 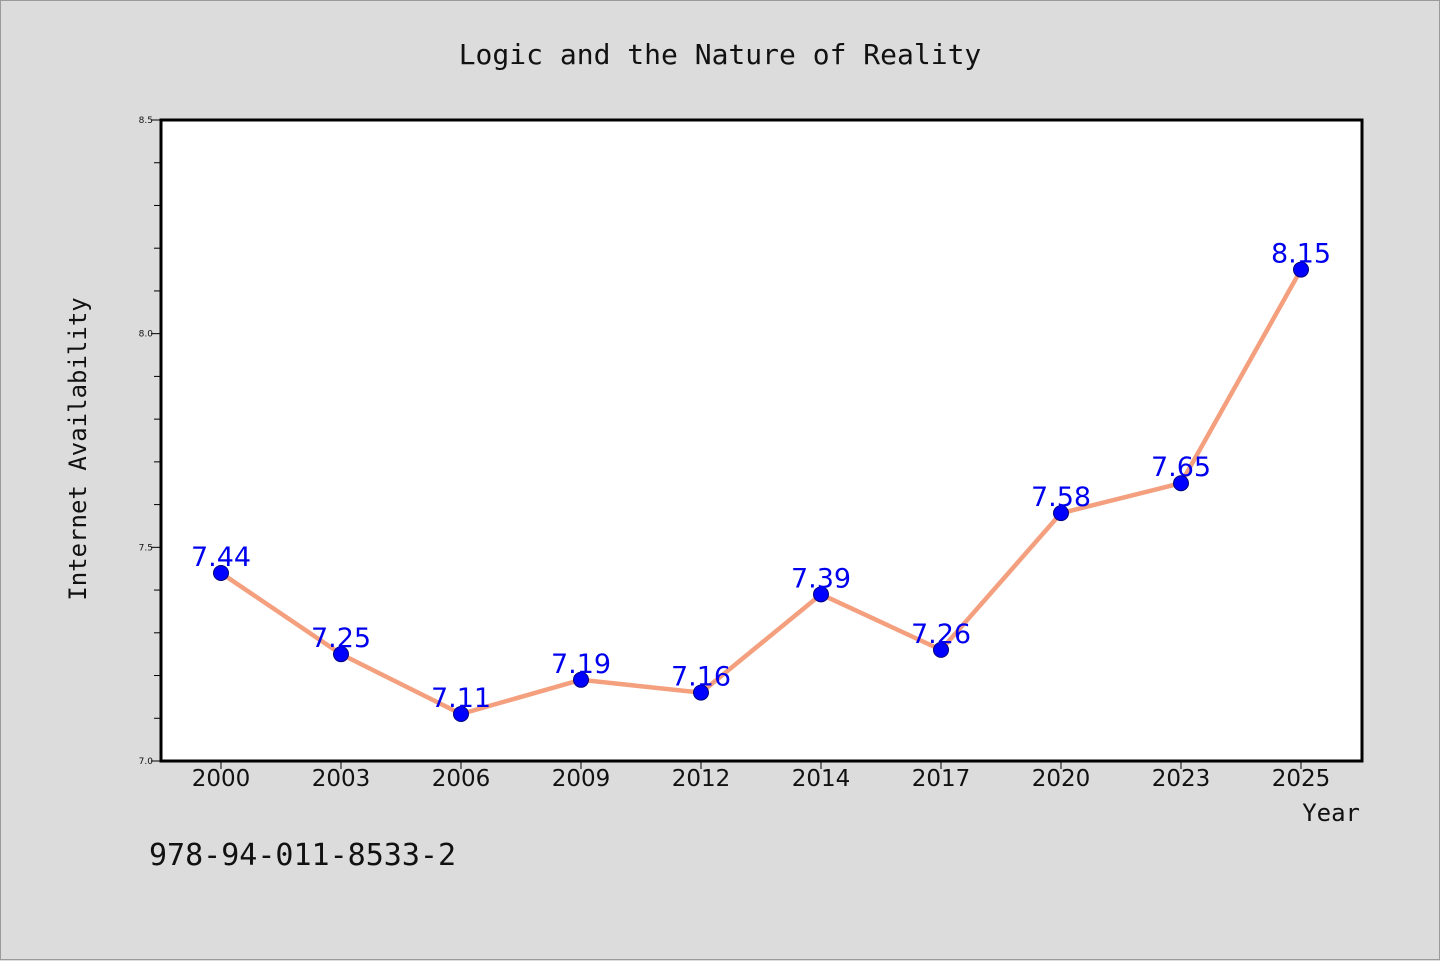 What do you see at coordinates (461, 698) in the screenshot?
I see `data-label: 7.11` at bounding box center [461, 698].